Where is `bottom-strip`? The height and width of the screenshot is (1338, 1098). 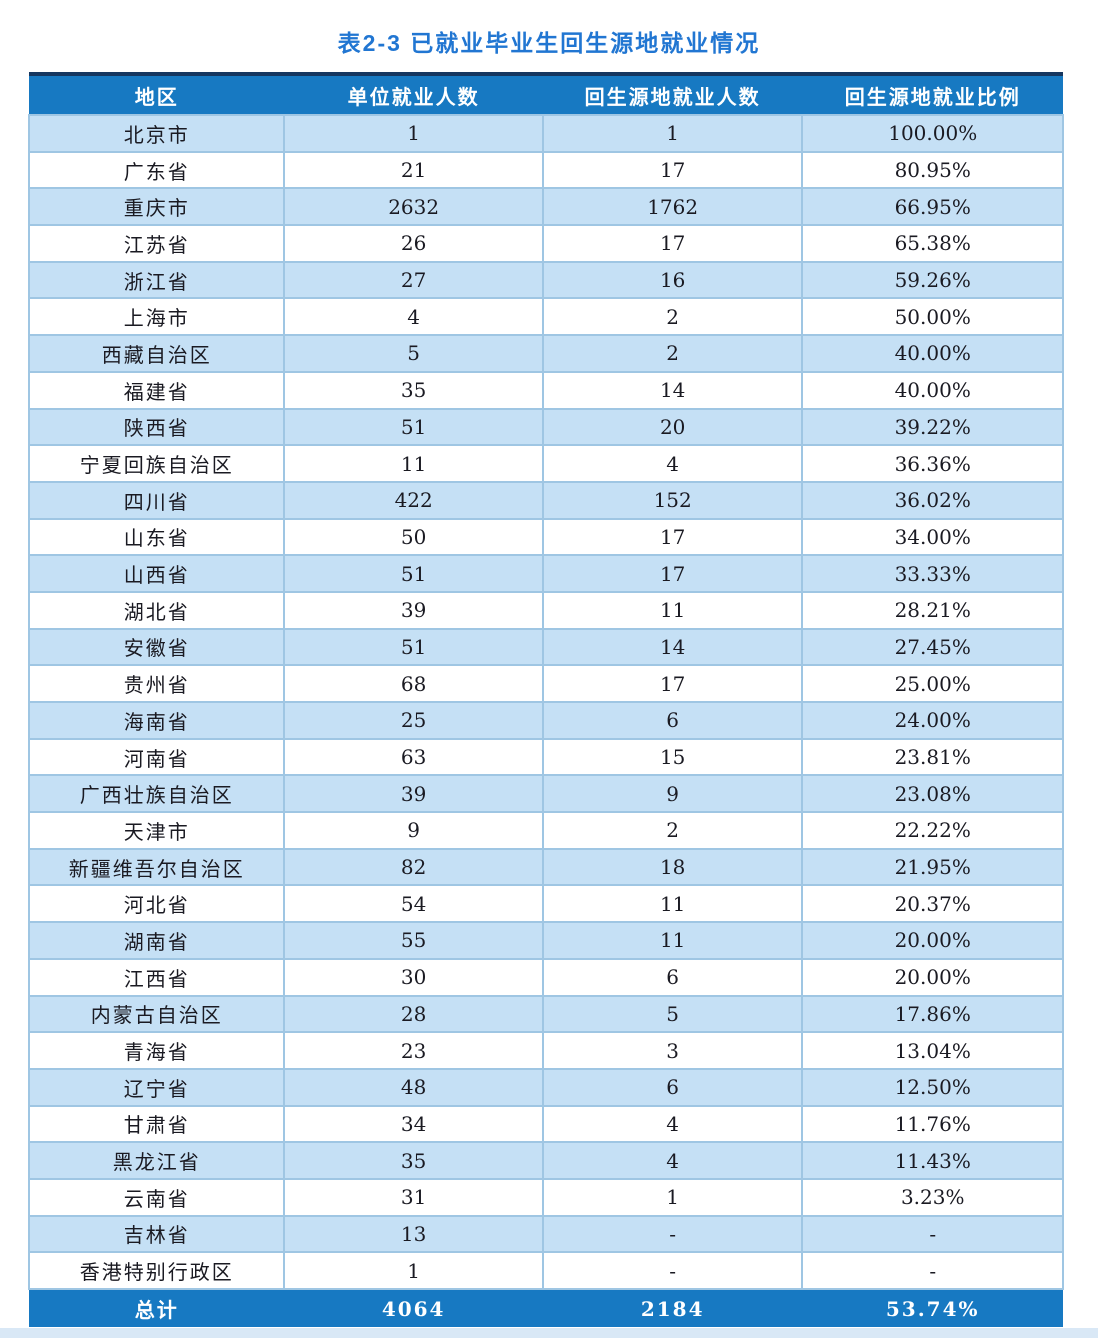 bottom-strip is located at coordinates (549, 1333).